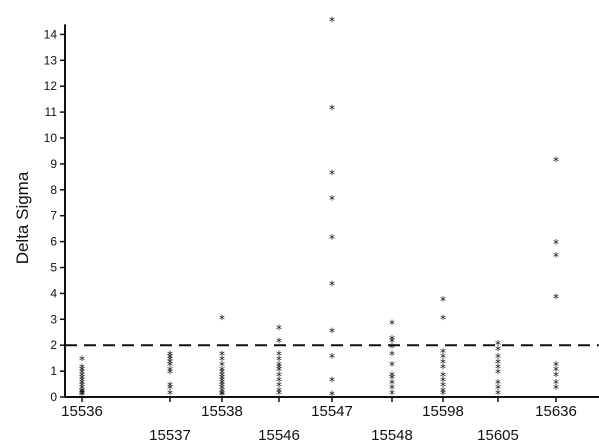 The image size is (599, 443). Describe the element at coordinates (279, 435) in the screenshot. I see `x-category-label: 15546` at that location.